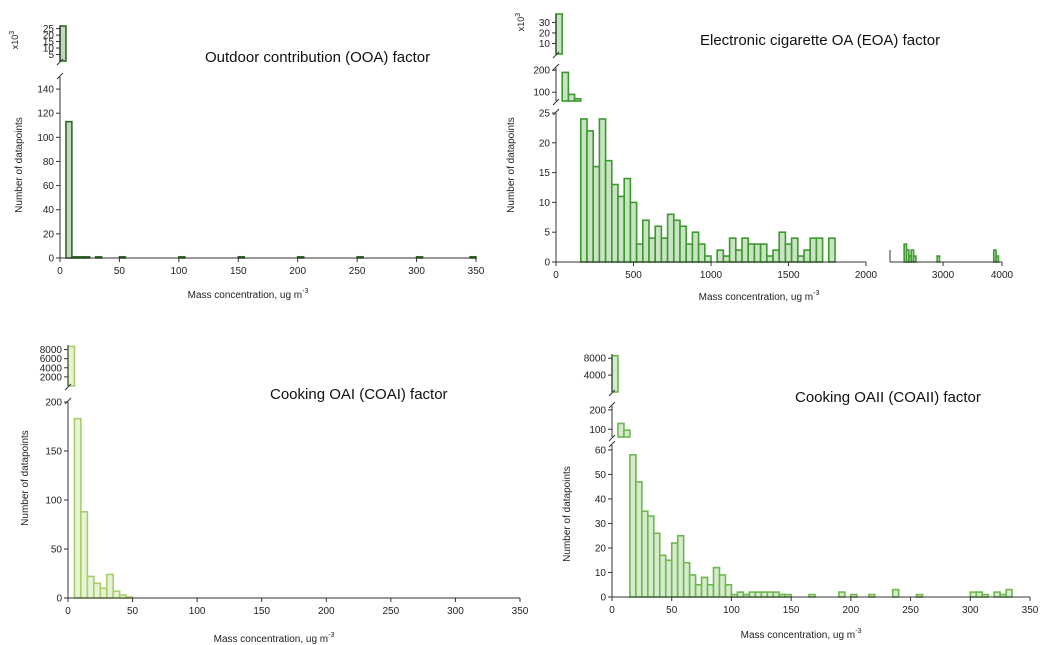 The image size is (1040, 645). What do you see at coordinates (359, 394) in the screenshot?
I see `chart-title: Cooking OAI (COAI) factor` at bounding box center [359, 394].